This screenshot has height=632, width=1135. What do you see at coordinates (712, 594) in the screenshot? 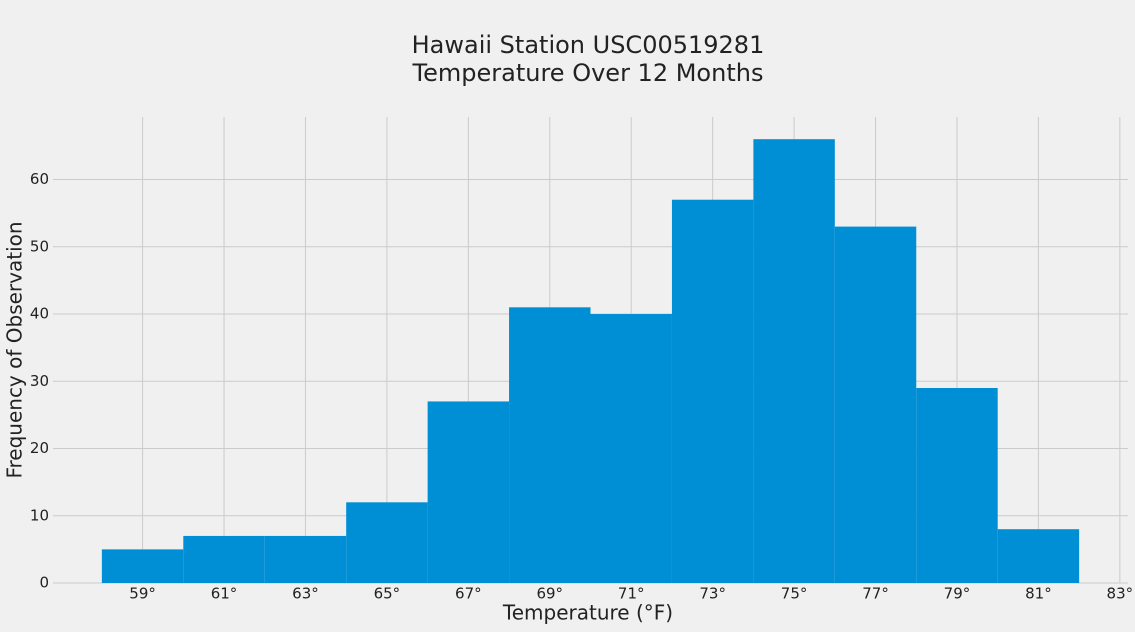
I see `x-tick-label: 73°` at bounding box center [712, 594].